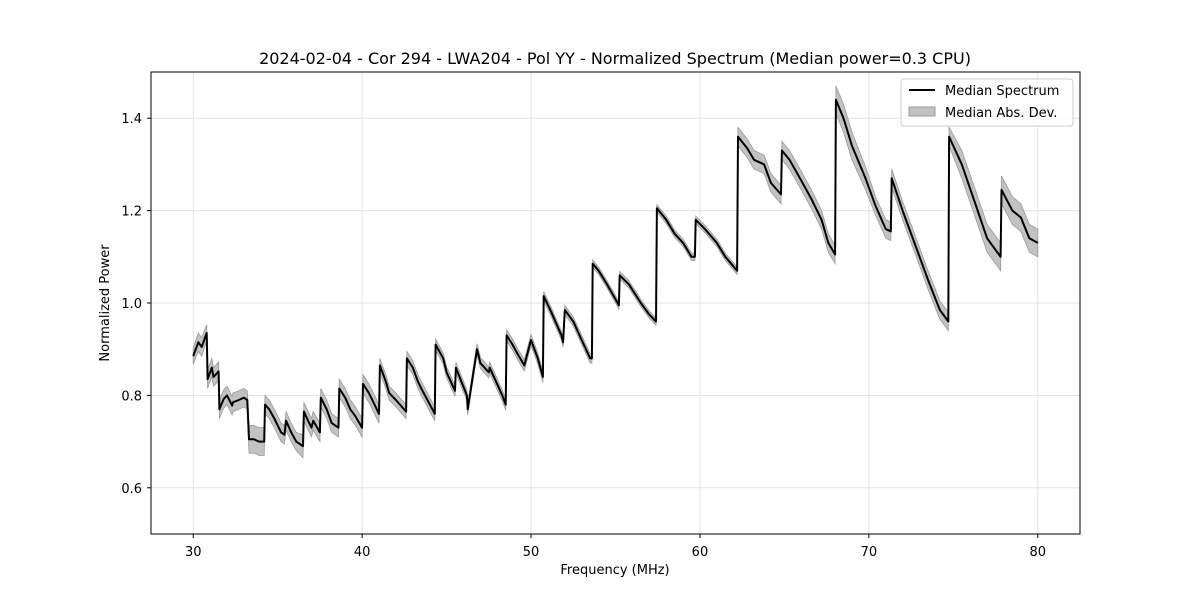  What do you see at coordinates (131, 396) in the screenshot?
I see `y-tick-label: 0.8` at bounding box center [131, 396].